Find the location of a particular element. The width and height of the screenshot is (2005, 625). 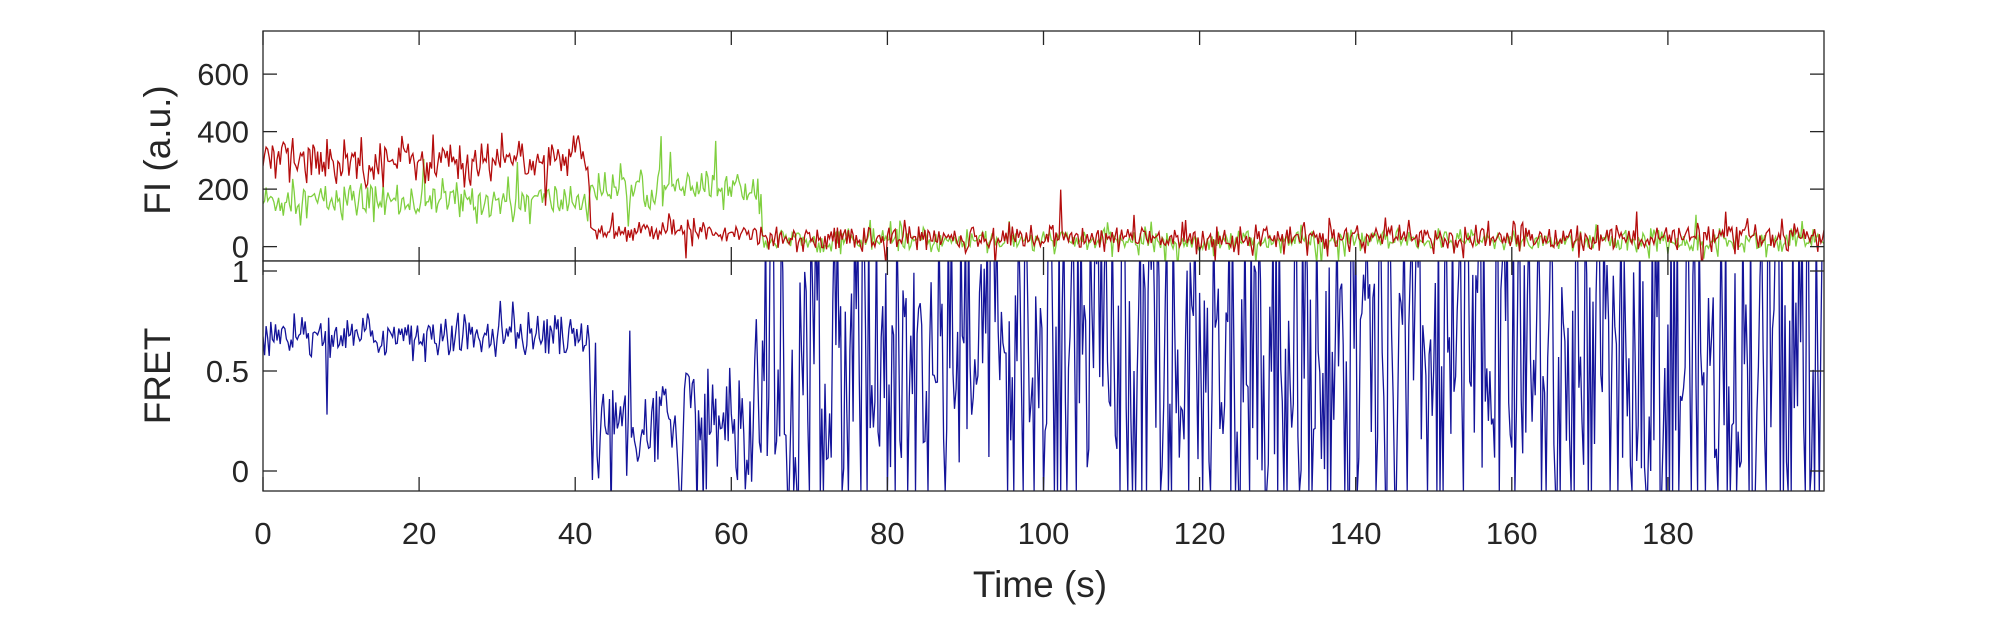

x-tick-label: 100 is located at coordinates (1044, 533).